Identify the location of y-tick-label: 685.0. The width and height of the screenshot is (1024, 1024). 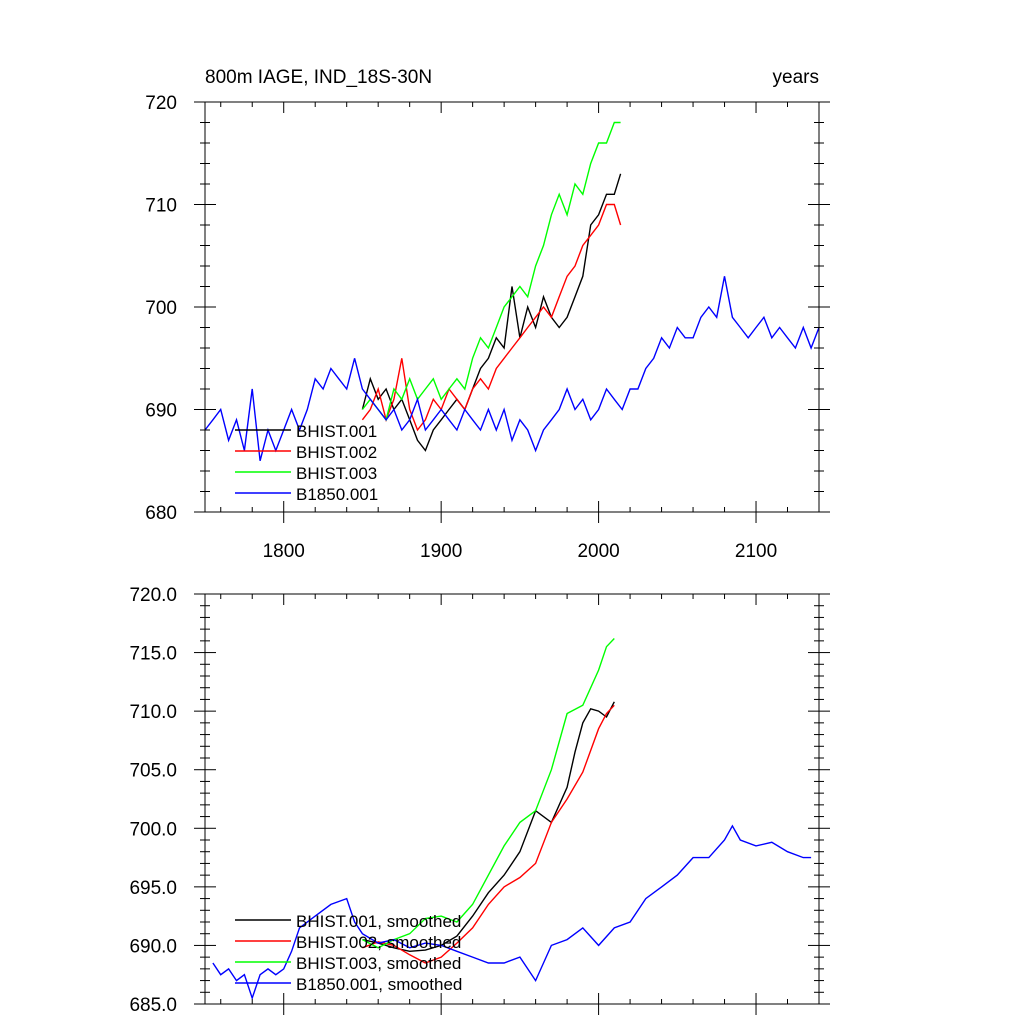
(153, 1005).